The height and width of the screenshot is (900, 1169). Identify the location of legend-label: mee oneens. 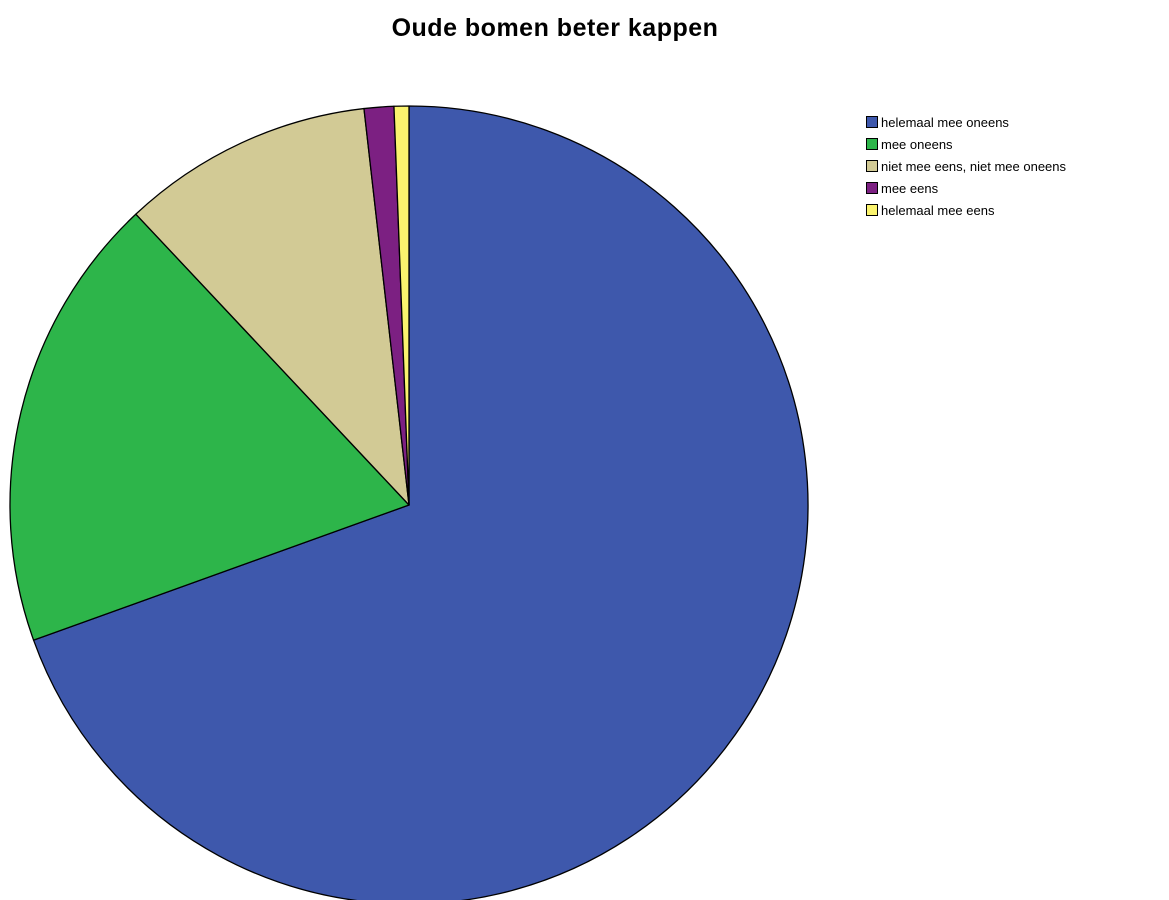
(917, 144).